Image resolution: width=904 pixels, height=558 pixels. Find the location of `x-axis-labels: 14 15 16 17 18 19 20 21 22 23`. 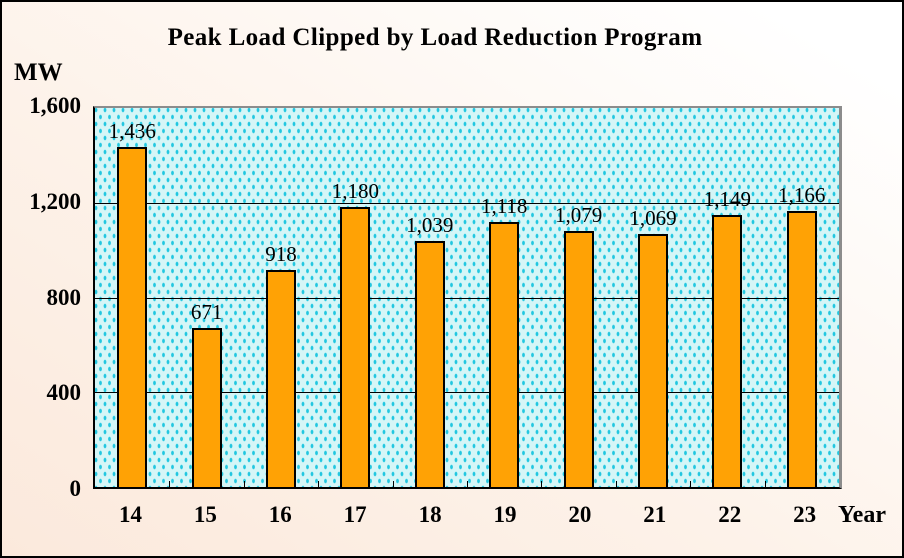

x-axis-labels: 14 15 16 17 18 19 20 21 22 23 is located at coordinates (467, 515).